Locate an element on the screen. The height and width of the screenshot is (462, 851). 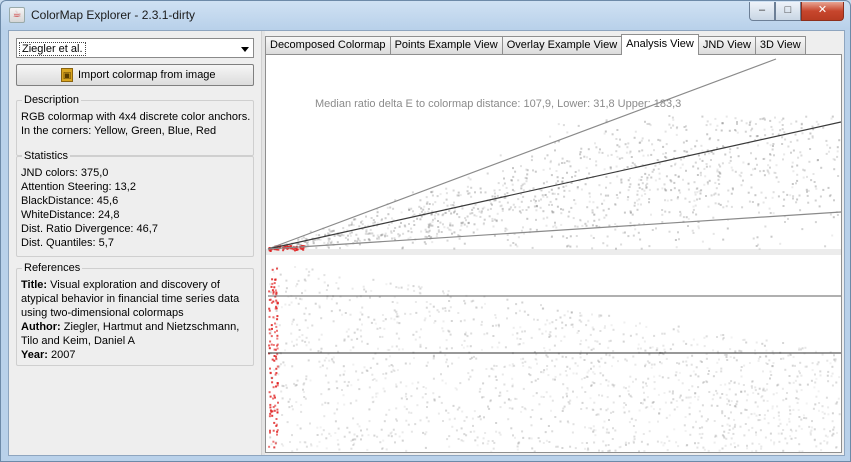
maximize-button: □ is located at coordinates (788, 11).